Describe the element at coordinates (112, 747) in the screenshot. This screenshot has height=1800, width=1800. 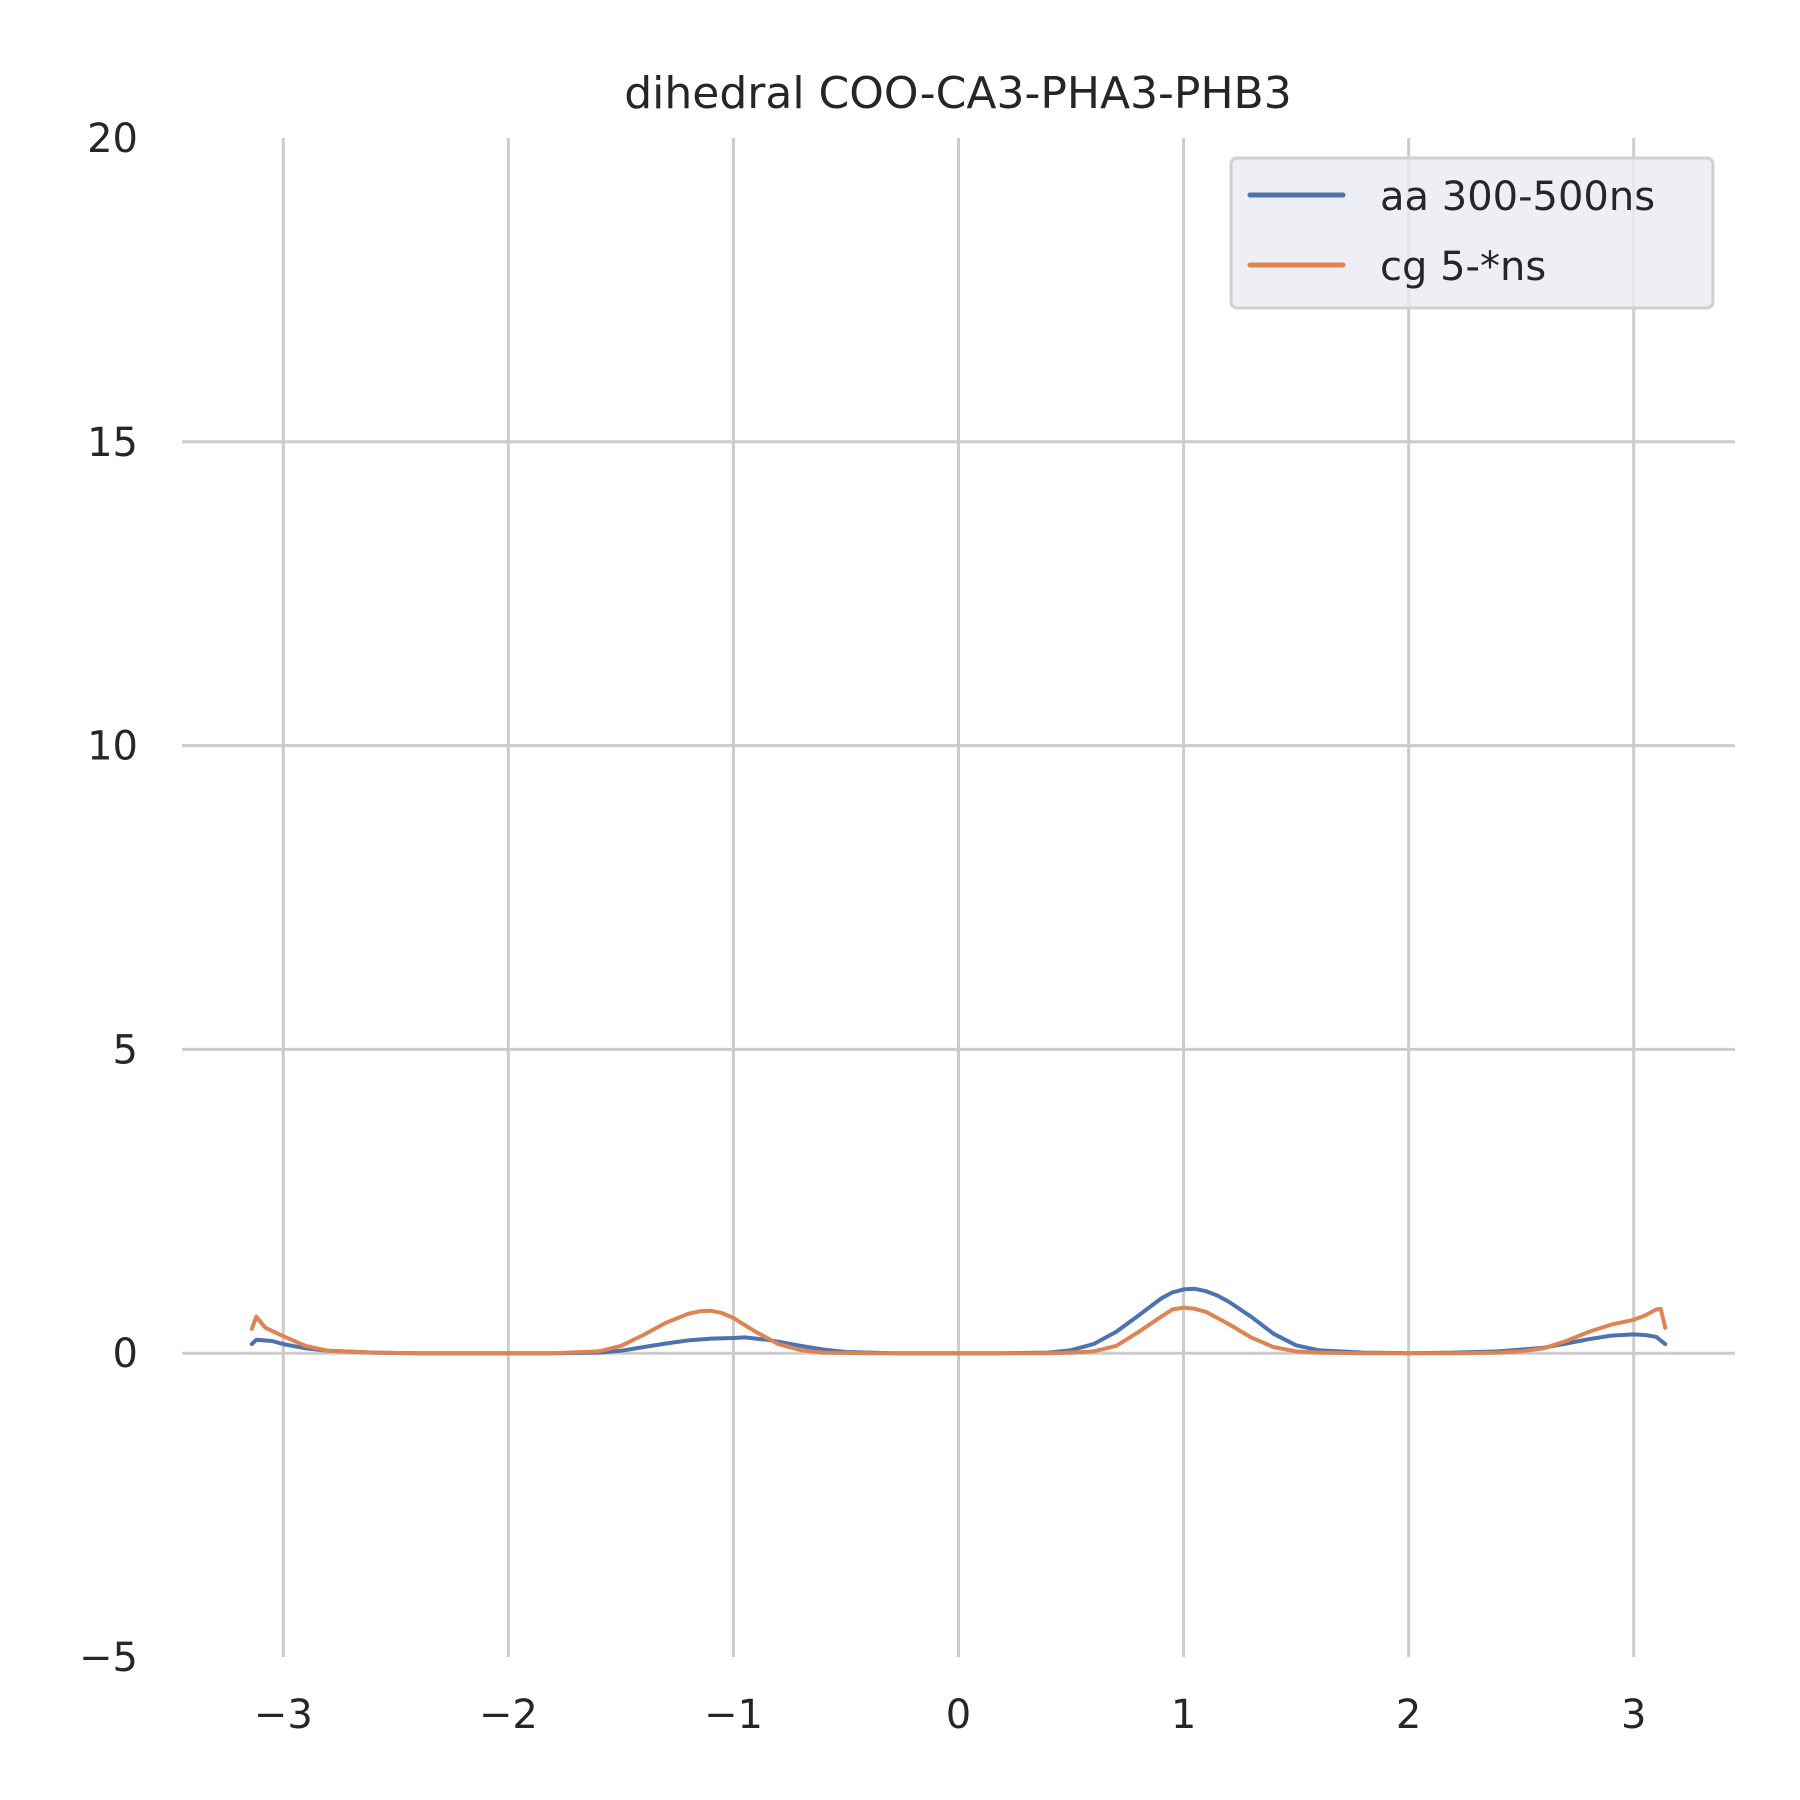
I see `y-tick-label: 10` at that location.